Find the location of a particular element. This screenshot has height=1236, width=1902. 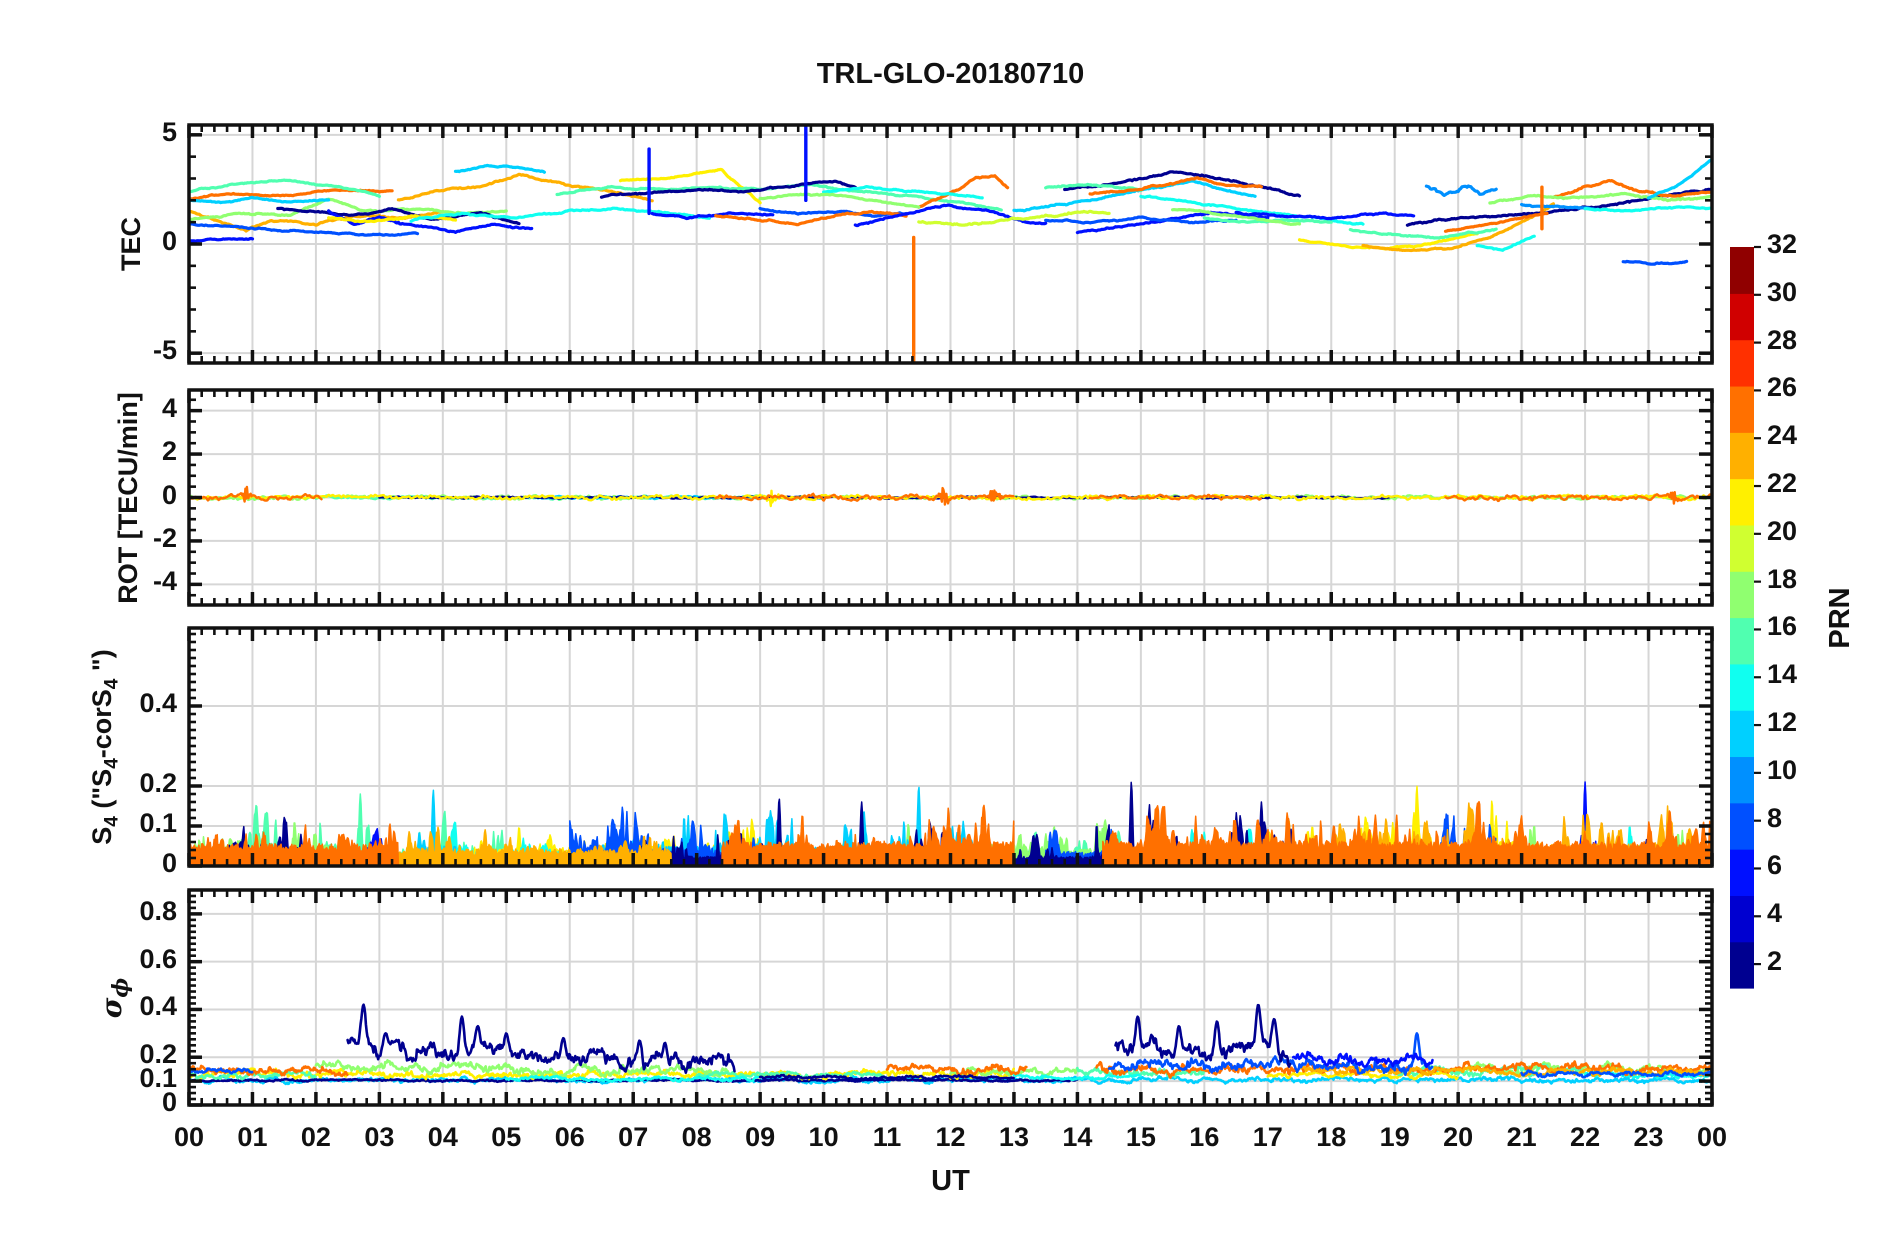

colorbar-tick-label: 14 is located at coordinates (1782, 674).